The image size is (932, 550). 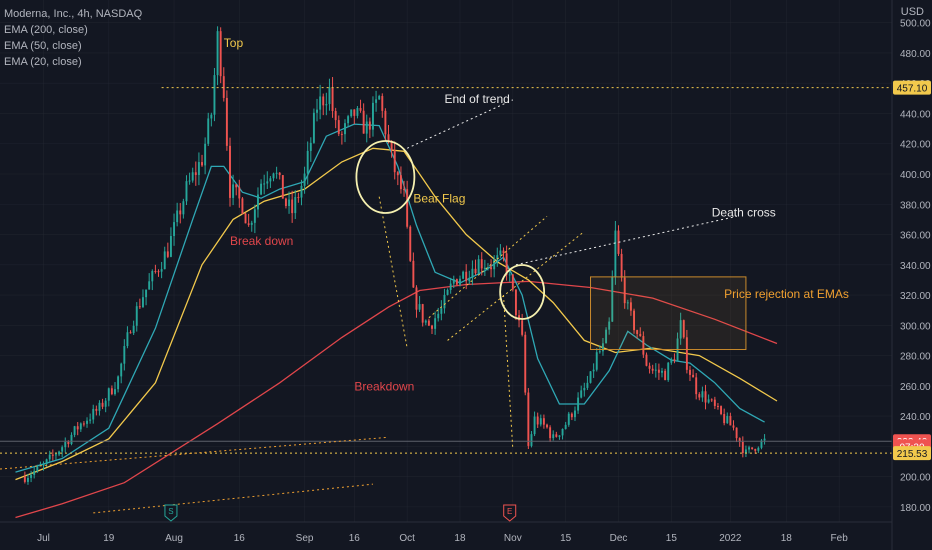 I want to click on symbol-title: Moderna, Inc., 4h, NASDAQ, so click(x=73, y=14).